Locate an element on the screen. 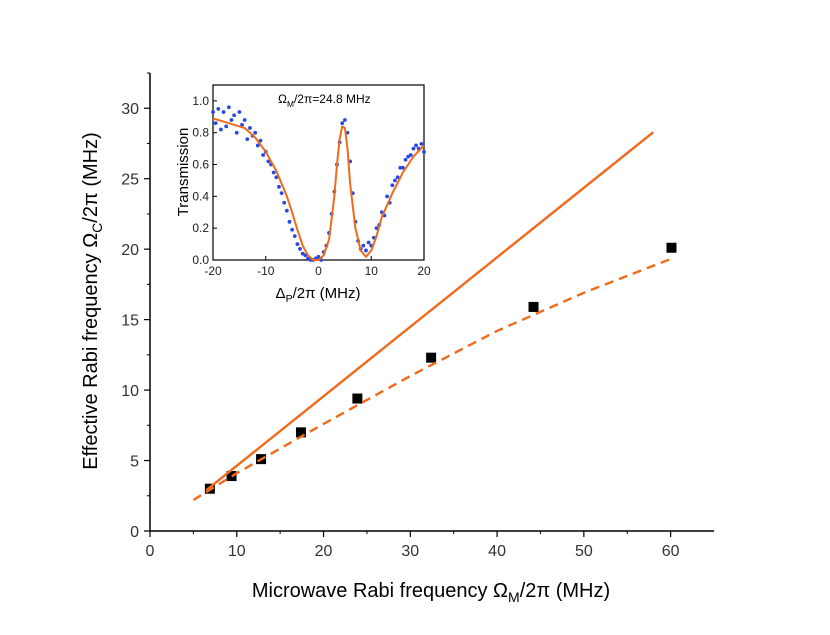  main-y-ticks: 0 5 10 15 20 25 30 is located at coordinates (135, 306).